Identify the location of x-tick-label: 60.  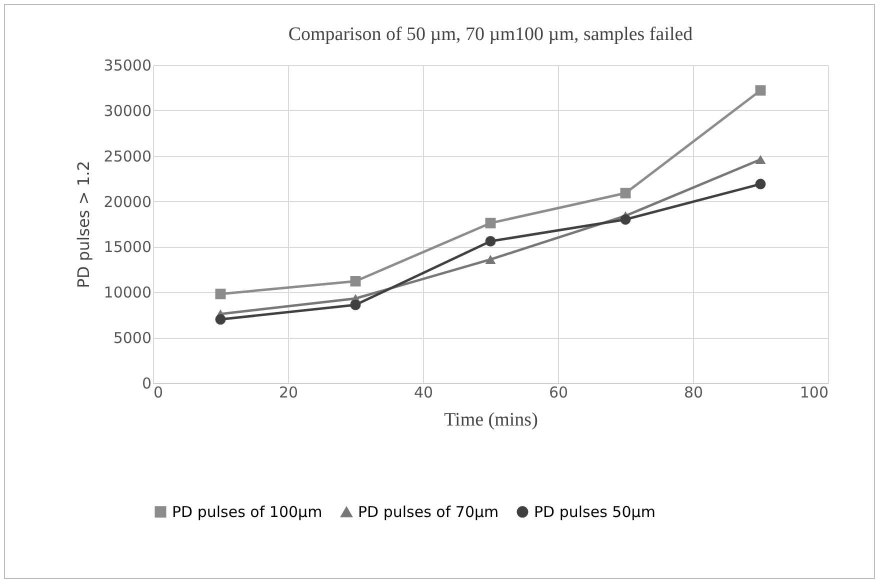
(558, 393).